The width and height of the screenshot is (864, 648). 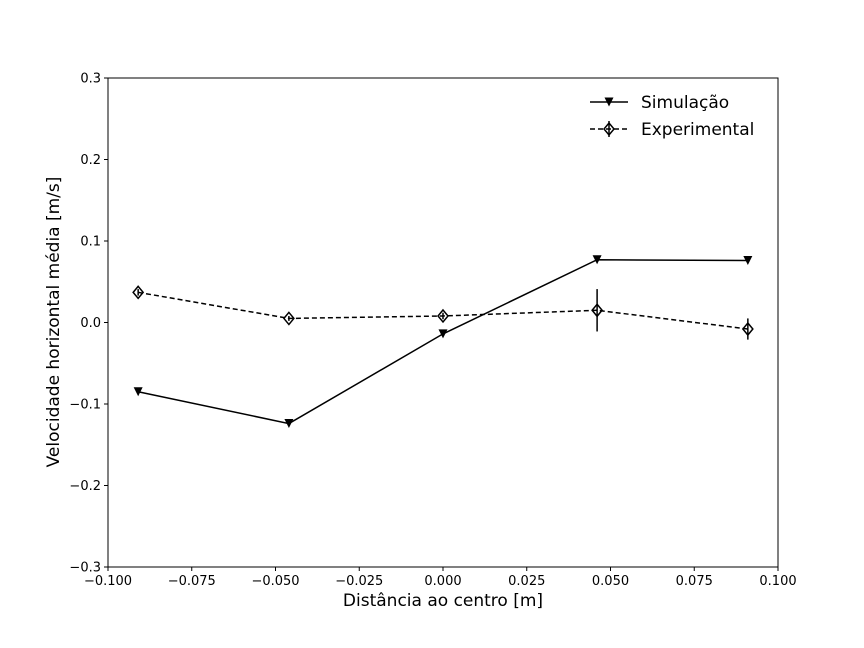 What do you see at coordinates (672, 116) in the screenshot?
I see `legend: Simulação Experimental` at bounding box center [672, 116].